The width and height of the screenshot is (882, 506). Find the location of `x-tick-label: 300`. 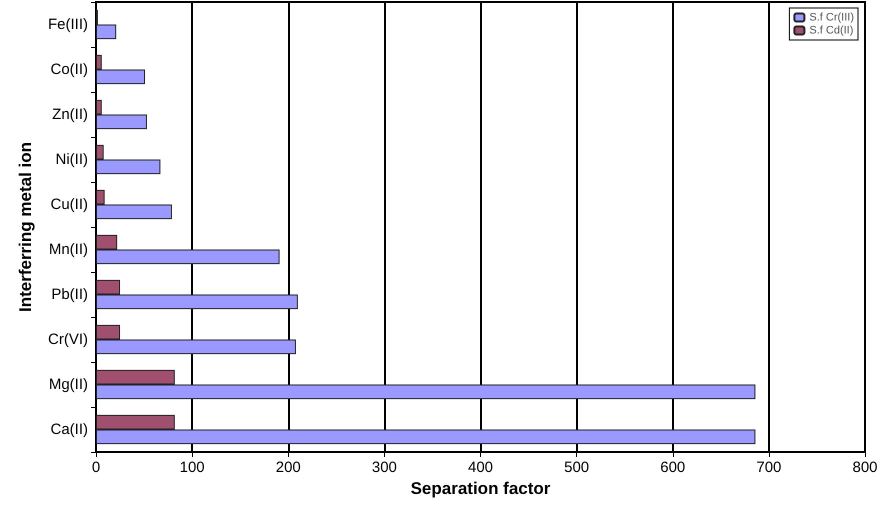

x-tick-label: 300 is located at coordinates (384, 467).